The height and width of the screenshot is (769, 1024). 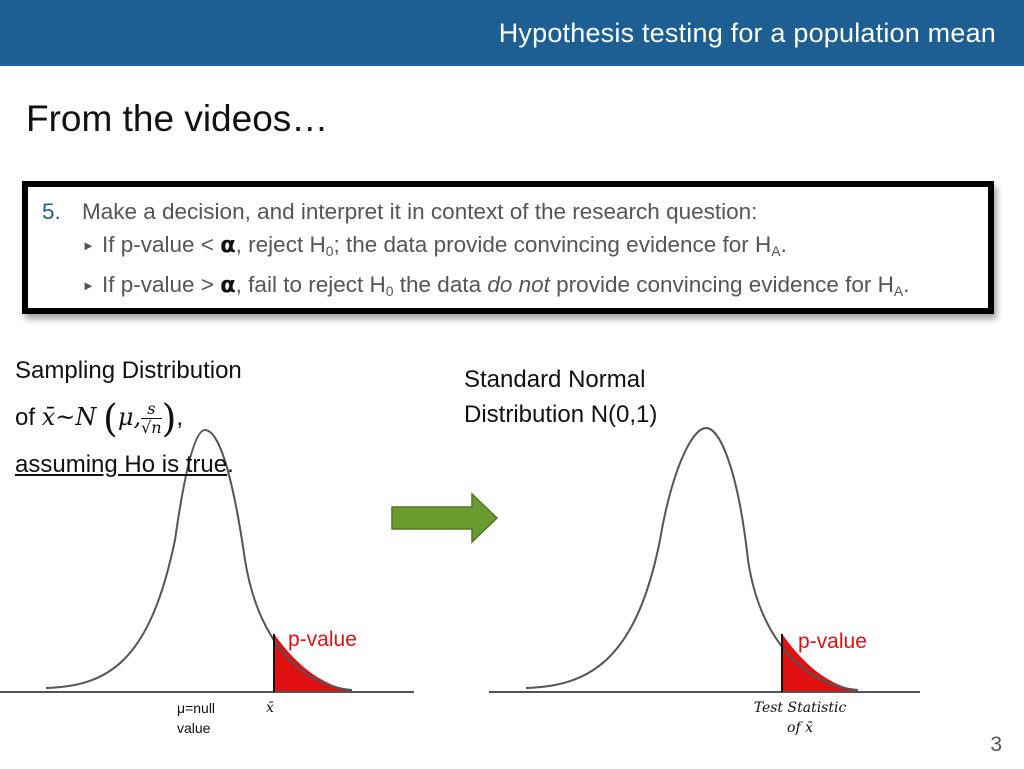 I want to click on page-number: 3, so click(x=996, y=744).